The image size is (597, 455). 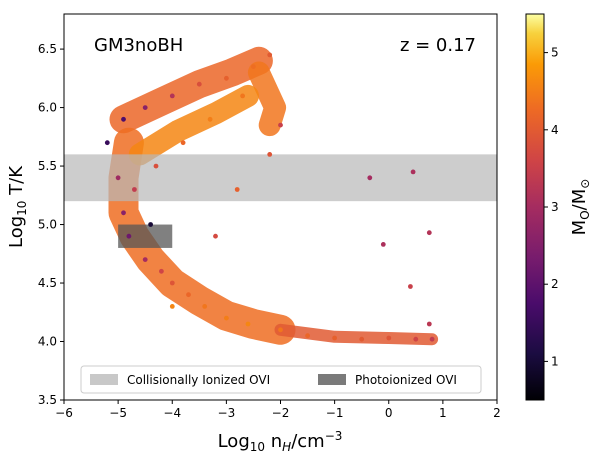 I want to click on redshift-label: z = 0.17, so click(x=438, y=45).